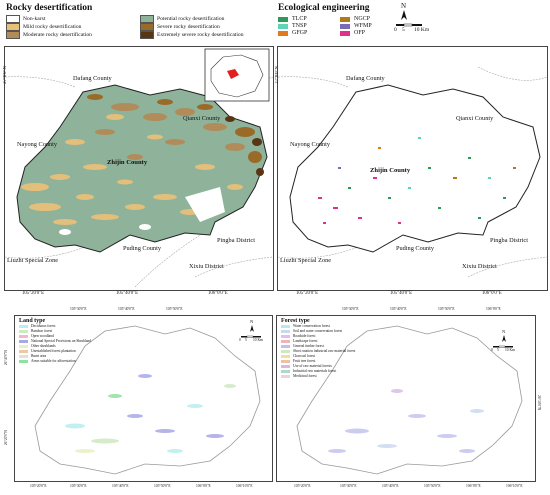 The height and width of the screenshot is (495, 550). What do you see at coordinates (218, 293) in the screenshot?
I see `xtick-a-3: 106°0'0"E` at bounding box center [218, 293].